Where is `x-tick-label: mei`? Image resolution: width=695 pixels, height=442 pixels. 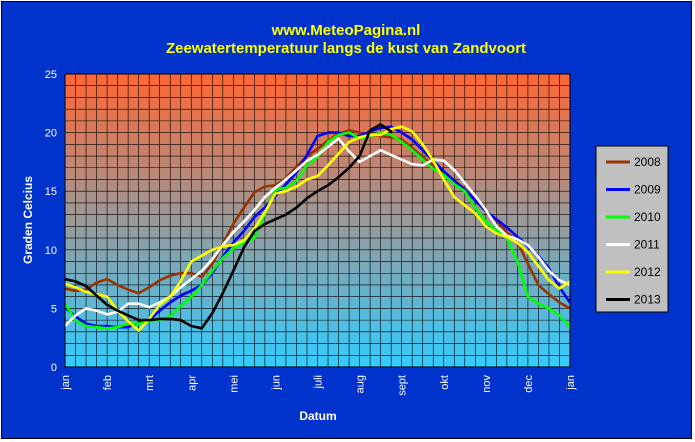
x-tick-label: mei is located at coordinates (234, 384).